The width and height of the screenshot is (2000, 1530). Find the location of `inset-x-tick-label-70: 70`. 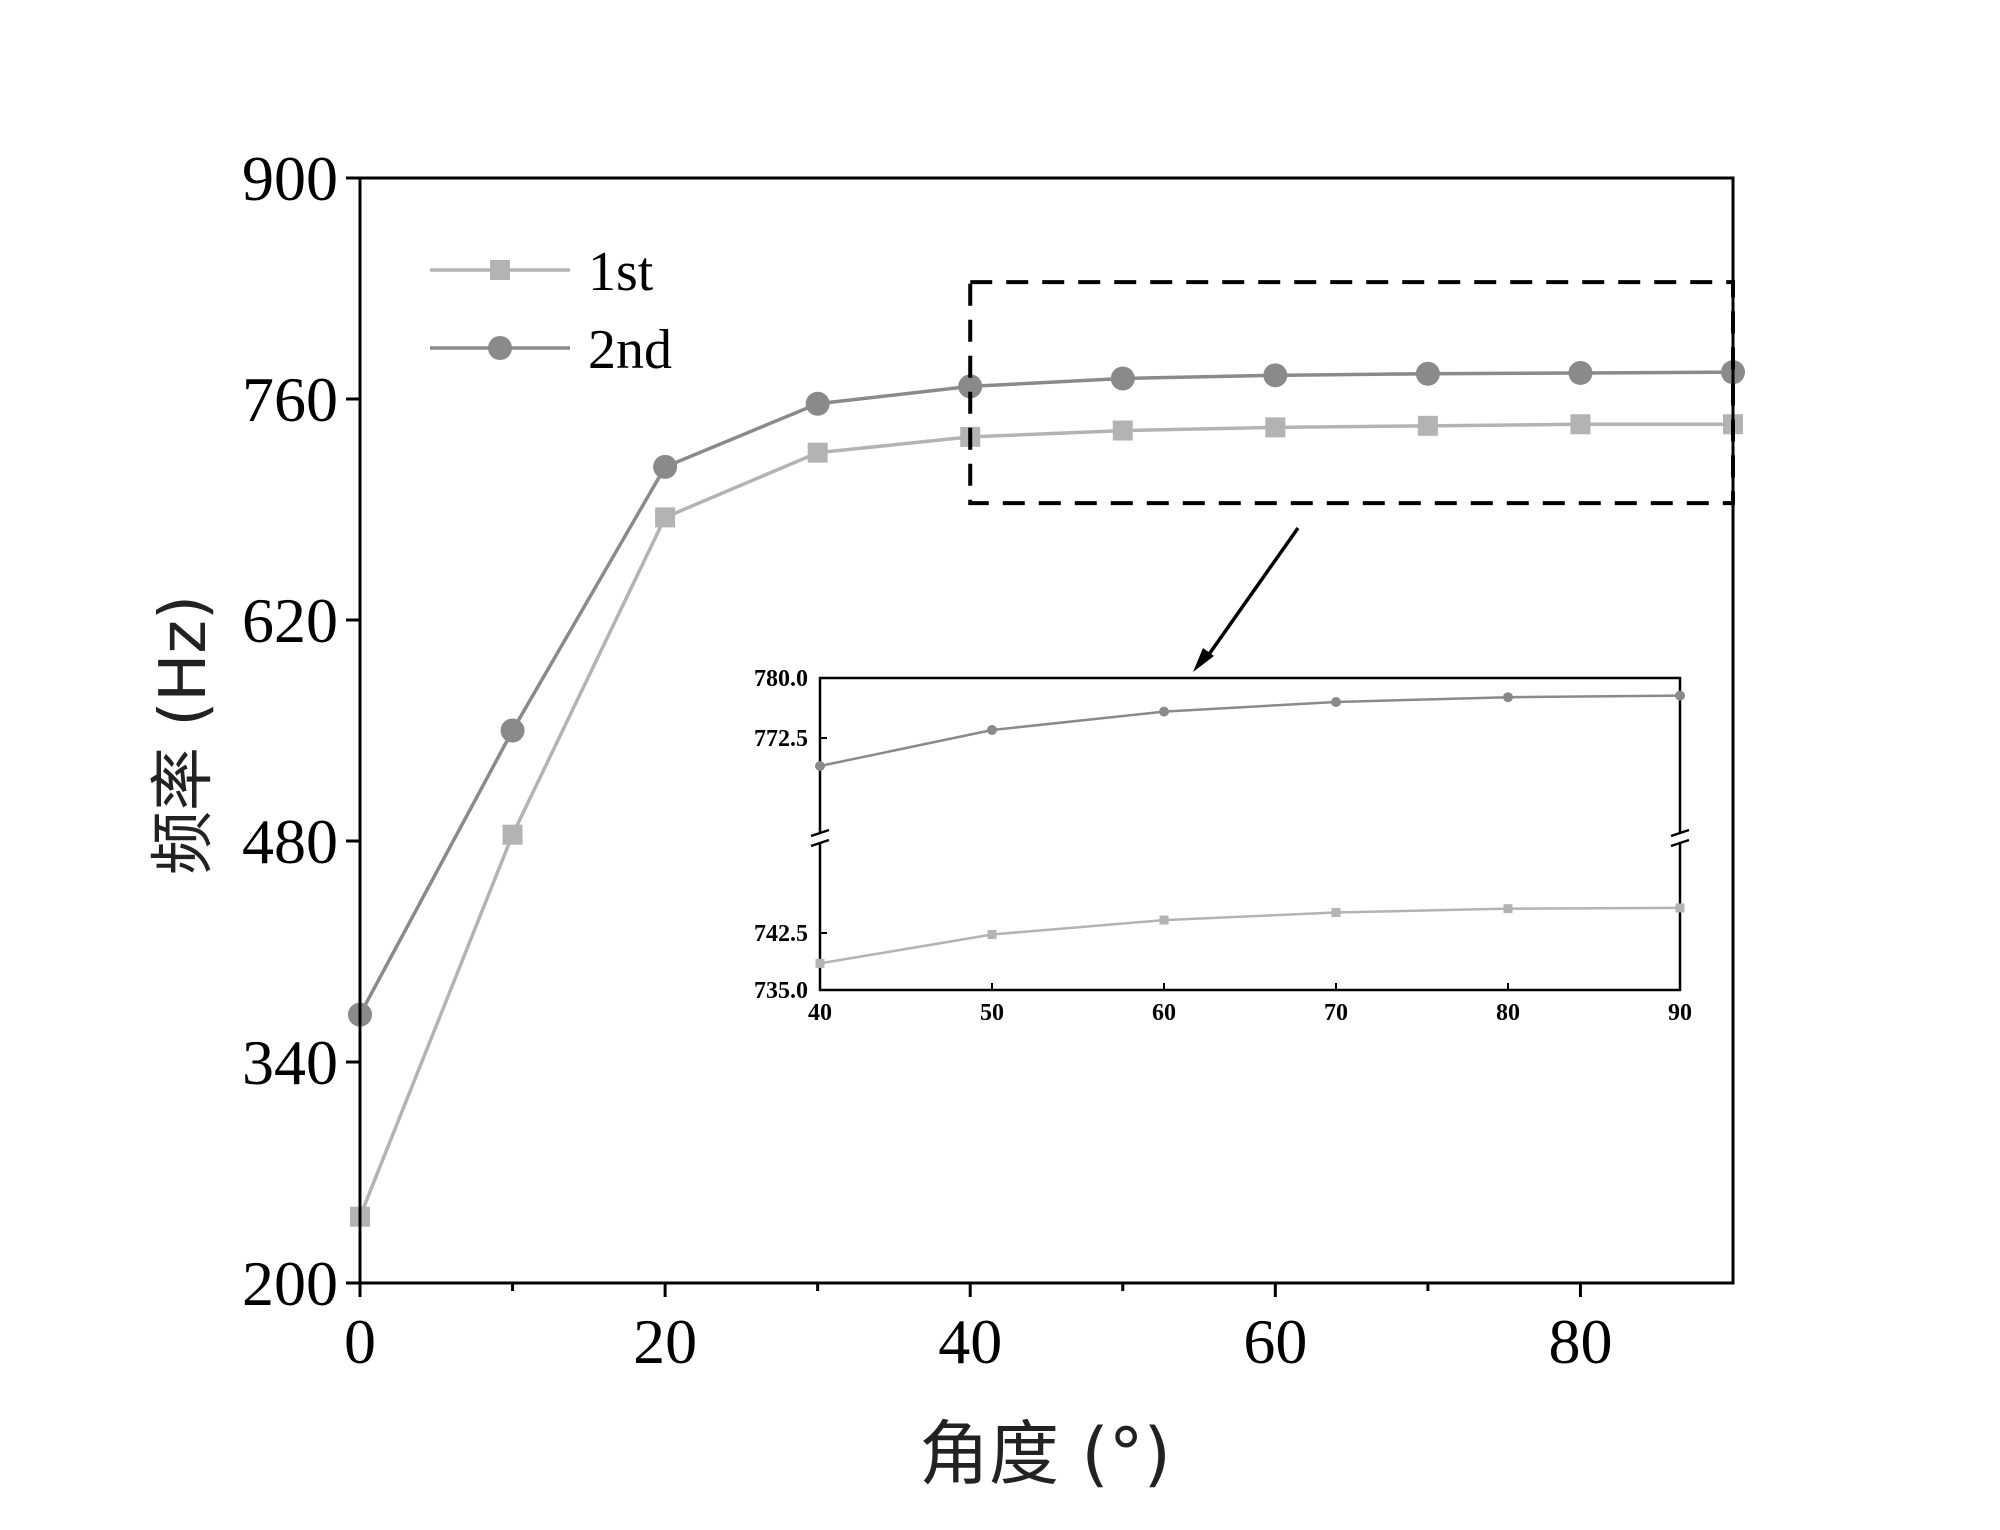

inset-x-tick-label-70: 70 is located at coordinates (1336, 1013).